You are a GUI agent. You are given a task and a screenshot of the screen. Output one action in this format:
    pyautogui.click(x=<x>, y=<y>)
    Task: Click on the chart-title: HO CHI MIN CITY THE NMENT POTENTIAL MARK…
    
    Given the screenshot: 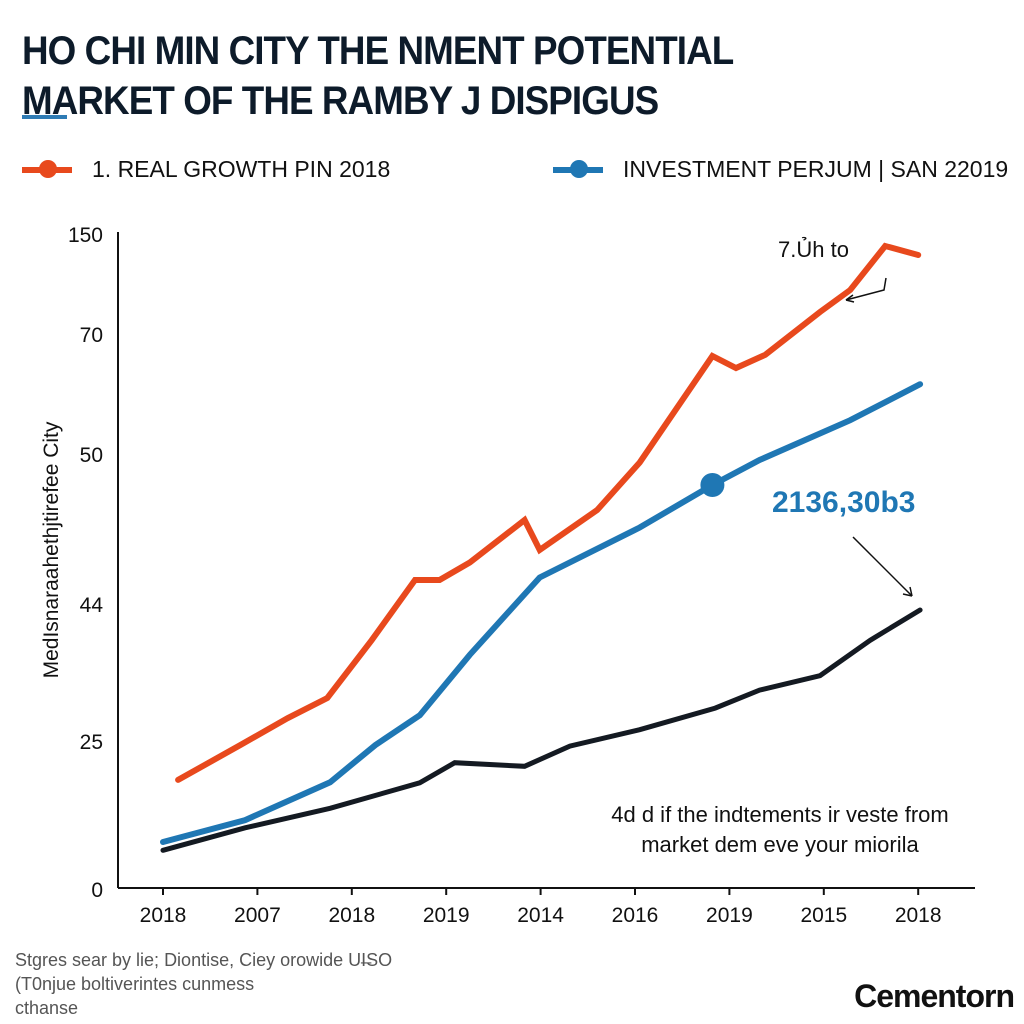 What is the action you would take?
    pyautogui.click(x=378, y=76)
    